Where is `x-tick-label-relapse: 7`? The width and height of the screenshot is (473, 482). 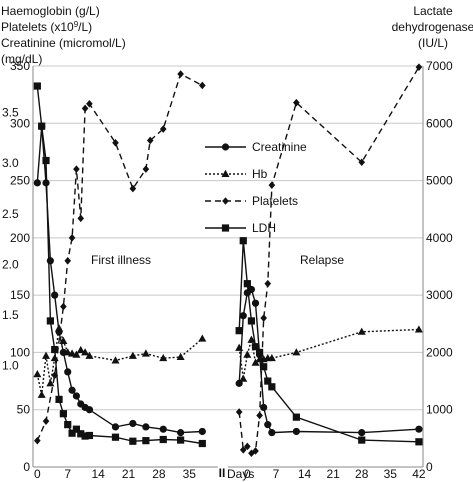
x-tick-label-relapse: 7 is located at coordinates (276, 474).